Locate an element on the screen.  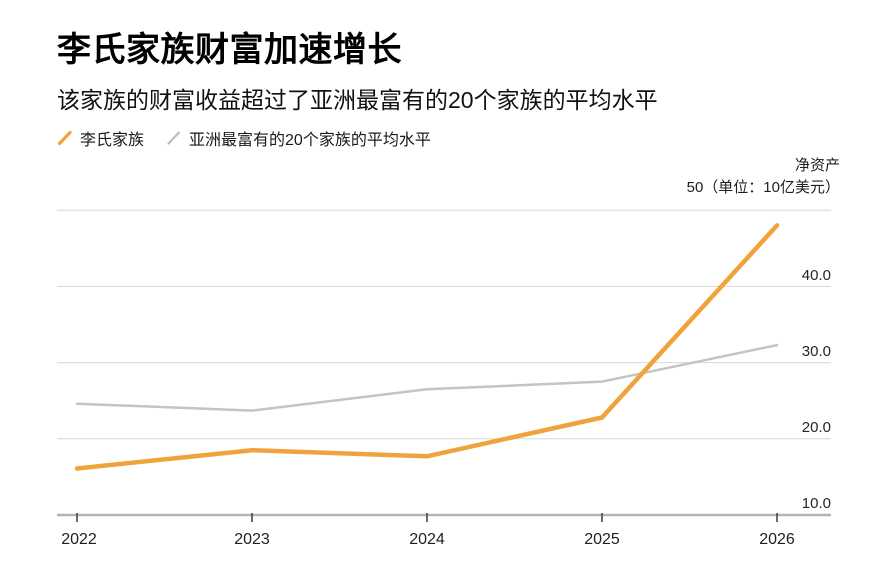
gray-slash-icon is located at coordinates (174, 138).